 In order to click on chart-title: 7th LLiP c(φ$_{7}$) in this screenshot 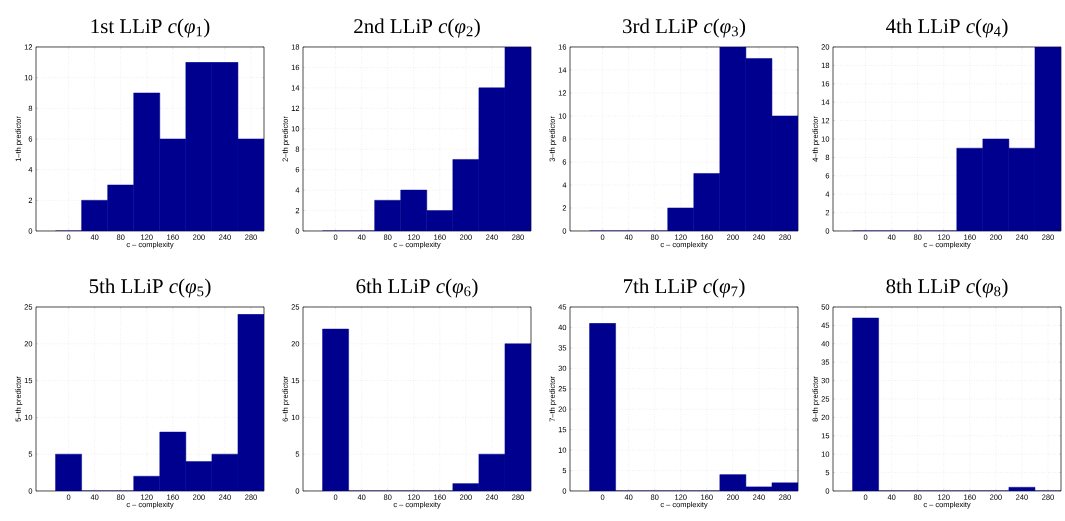, I will do `click(684, 288)`.